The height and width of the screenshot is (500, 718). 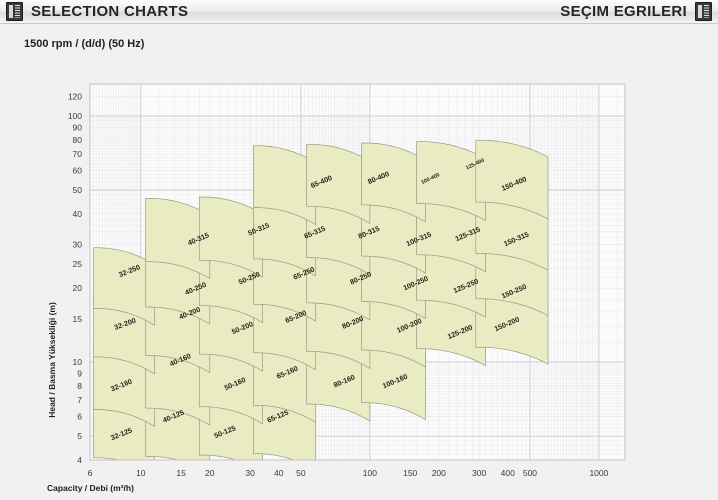 What do you see at coordinates (410, 473) in the screenshot?
I see `x-tick-label: 150` at bounding box center [410, 473].